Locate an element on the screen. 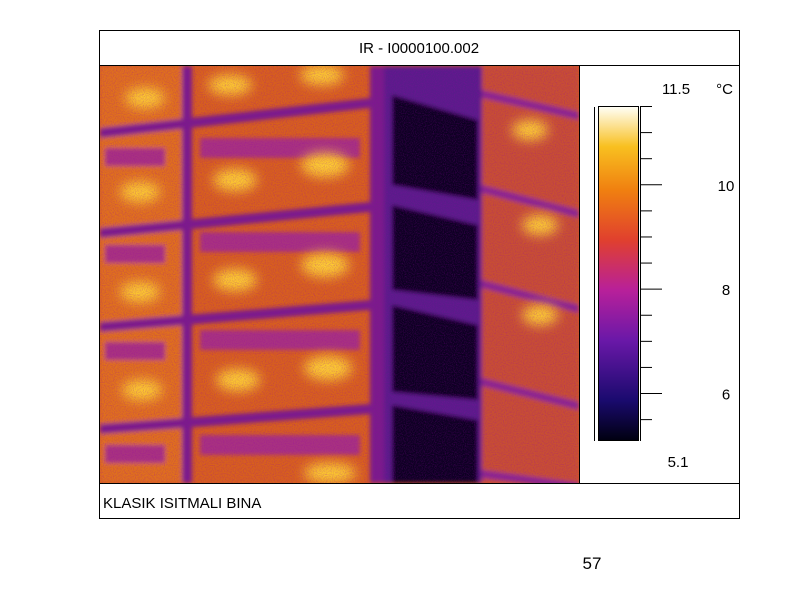 The width and height of the screenshot is (800, 605). colorbar-min: 5.1 is located at coordinates (678, 462).